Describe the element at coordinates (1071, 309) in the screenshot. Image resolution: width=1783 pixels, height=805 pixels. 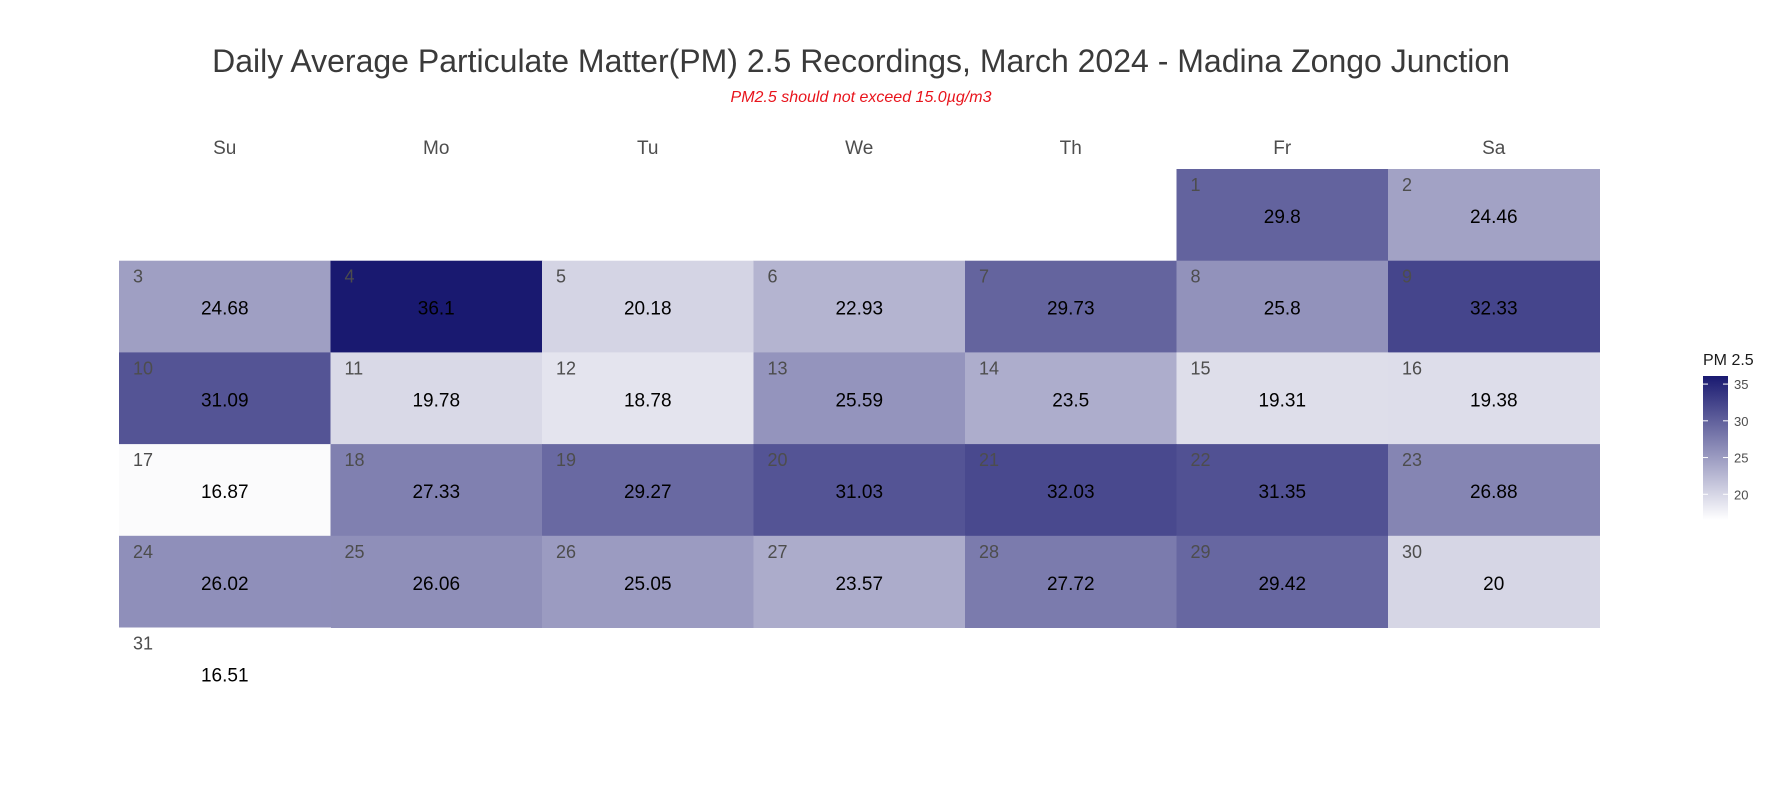
I see `day-value-label: 29.73` at that location.